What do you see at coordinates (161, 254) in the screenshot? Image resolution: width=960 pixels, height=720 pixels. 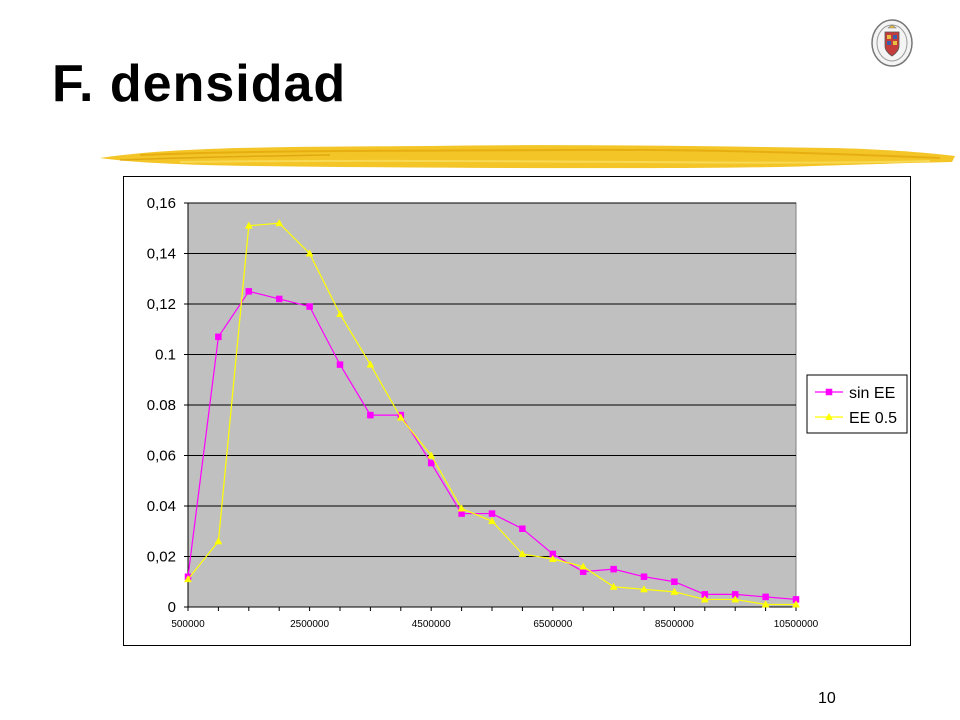 I see `y-tick-label: 0,14` at bounding box center [161, 254].